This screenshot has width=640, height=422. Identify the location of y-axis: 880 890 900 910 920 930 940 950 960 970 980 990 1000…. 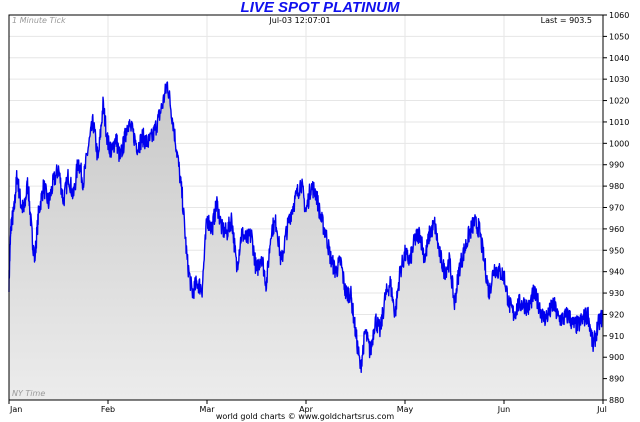
(616, 208).